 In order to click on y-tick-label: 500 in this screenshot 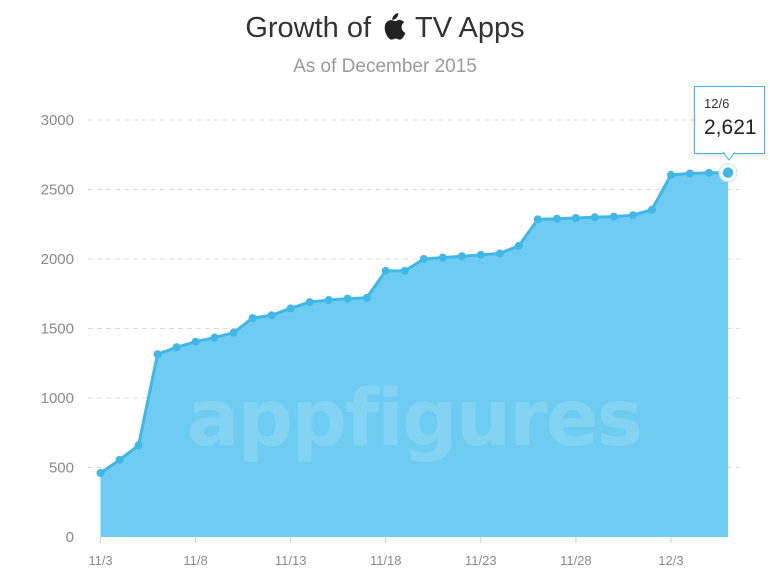, I will do `click(61, 468)`.